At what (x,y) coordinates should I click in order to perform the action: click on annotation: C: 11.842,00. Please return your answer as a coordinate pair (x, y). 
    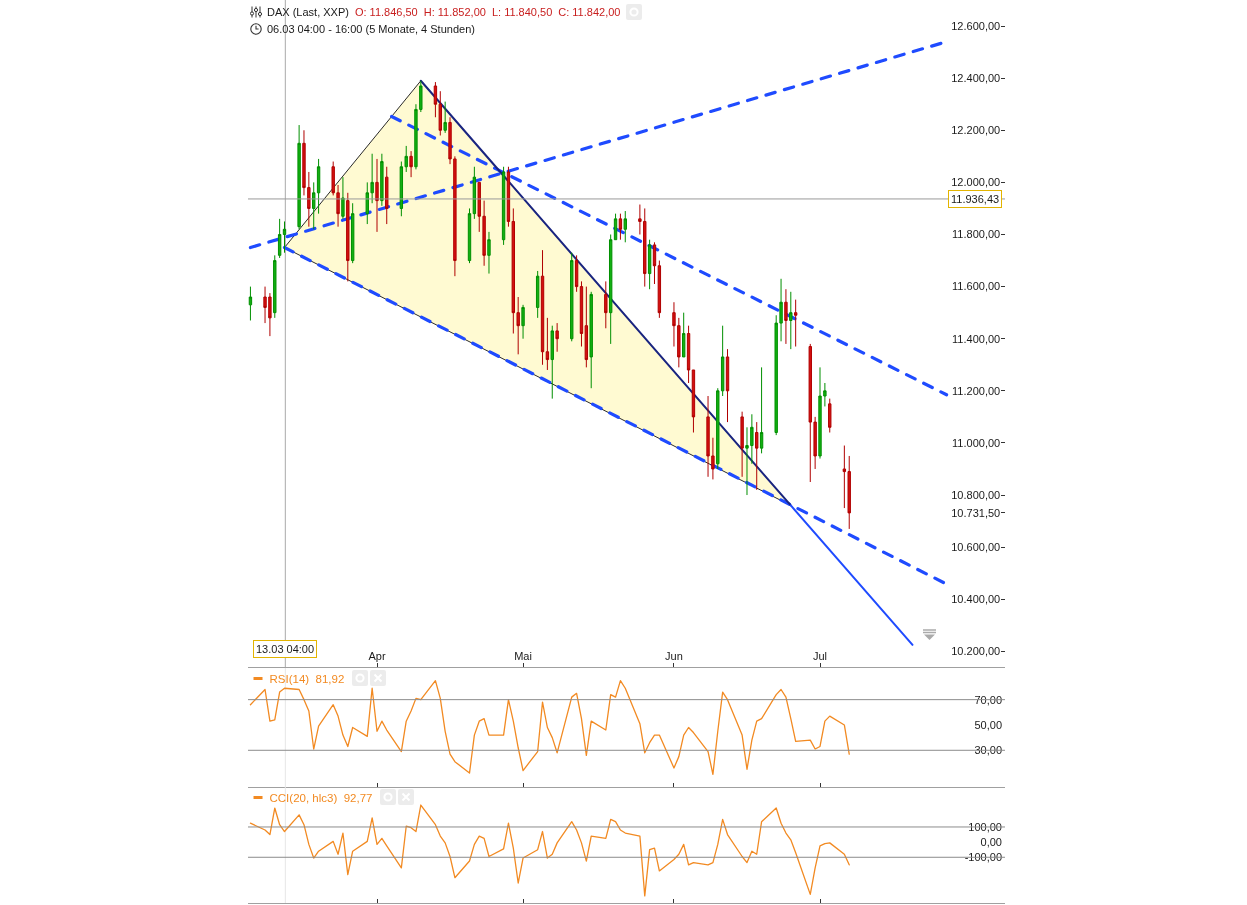
    Looking at the image, I should click on (589, 12).